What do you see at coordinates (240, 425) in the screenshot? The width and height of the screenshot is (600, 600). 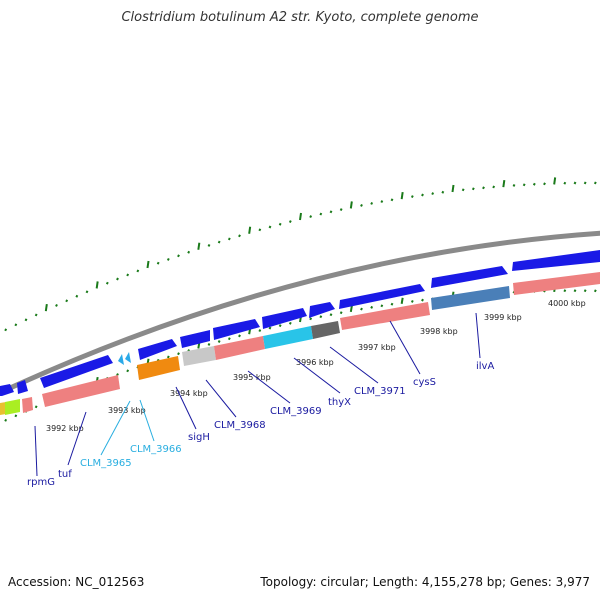 I see `gene-label: CLM_3968` at bounding box center [240, 425].